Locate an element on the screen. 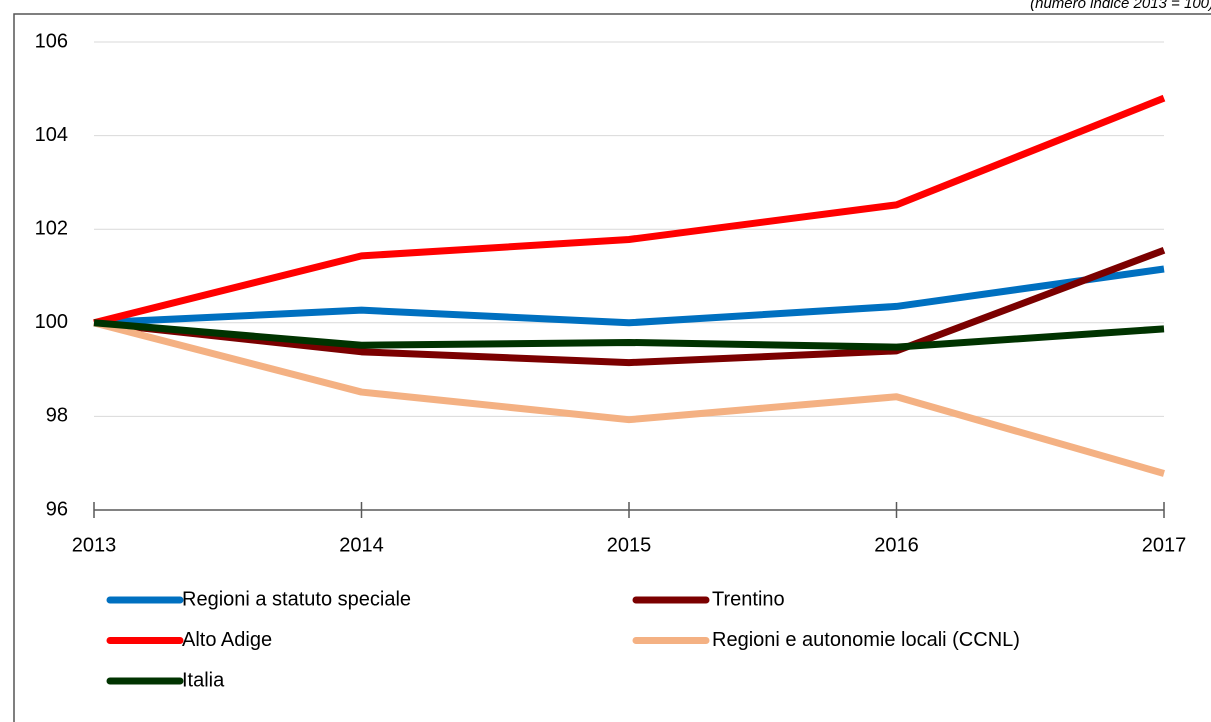 The width and height of the screenshot is (1211, 722). y-tick-label: 106 is located at coordinates (51, 41).